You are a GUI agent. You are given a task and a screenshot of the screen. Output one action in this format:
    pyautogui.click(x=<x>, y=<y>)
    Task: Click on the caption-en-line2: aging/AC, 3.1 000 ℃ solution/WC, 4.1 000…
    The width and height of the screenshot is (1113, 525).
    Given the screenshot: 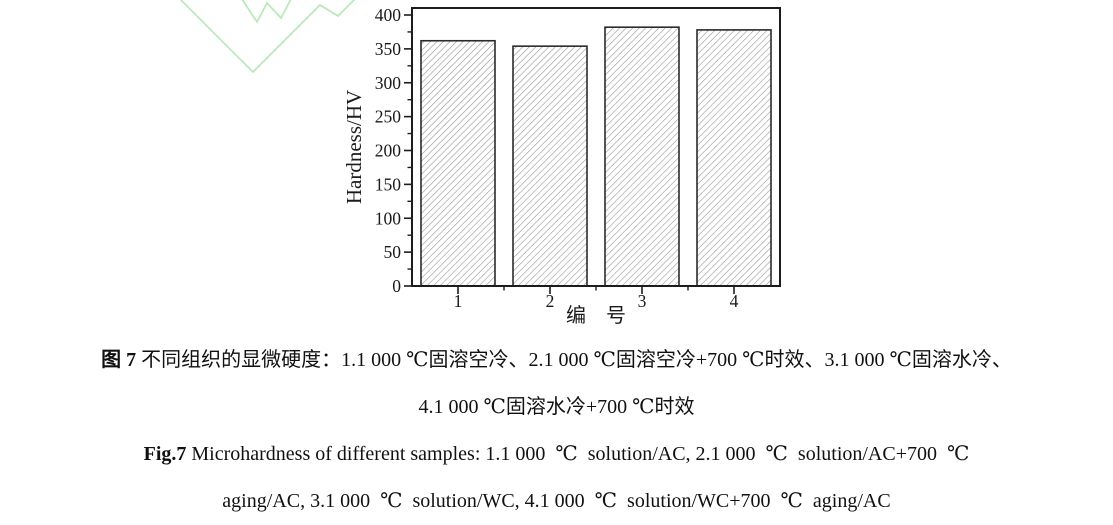 What is the action you would take?
    pyautogui.click(x=556, y=501)
    